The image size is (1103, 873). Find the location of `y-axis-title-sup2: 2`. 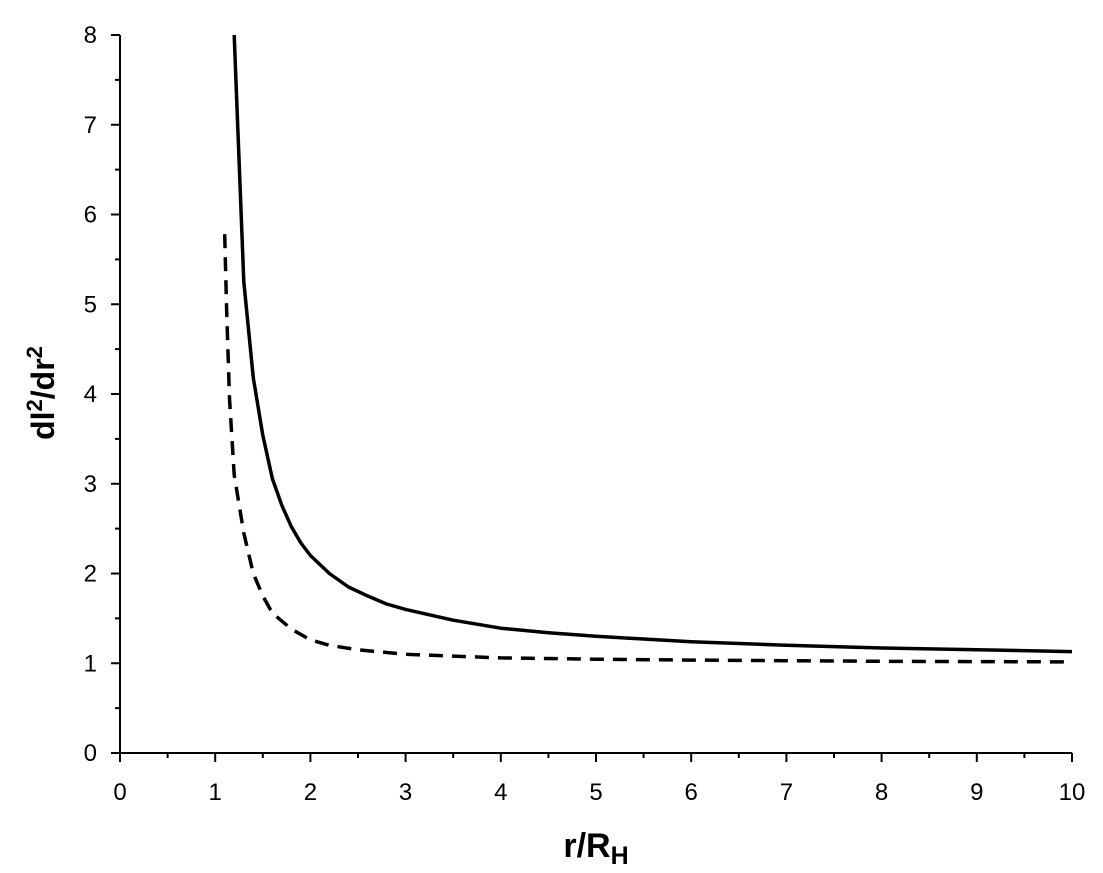

y-axis-title-sup2: 2 is located at coordinates (34, 352).